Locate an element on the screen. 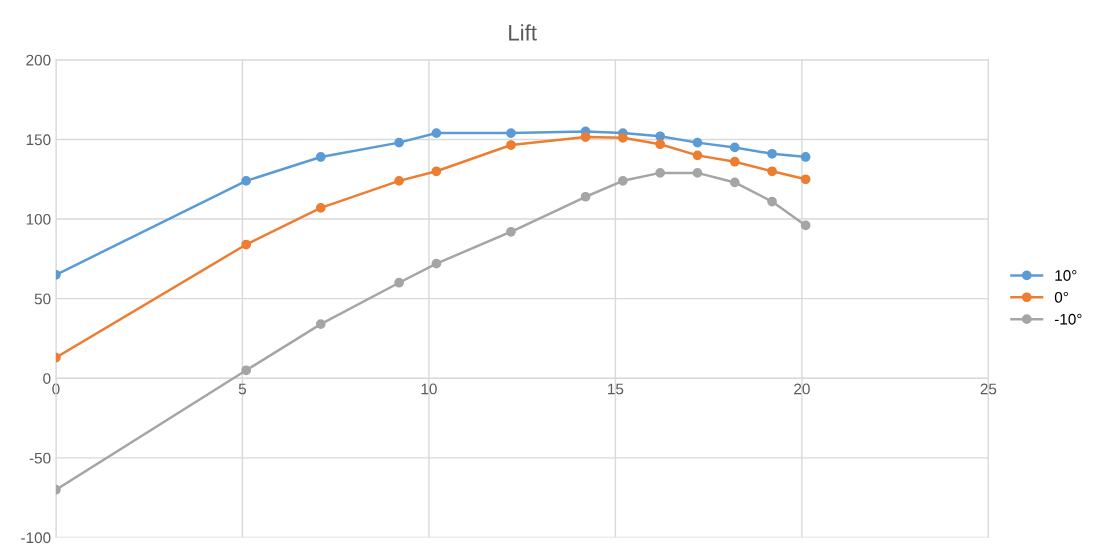  x-tick-label: 20 is located at coordinates (802, 389).